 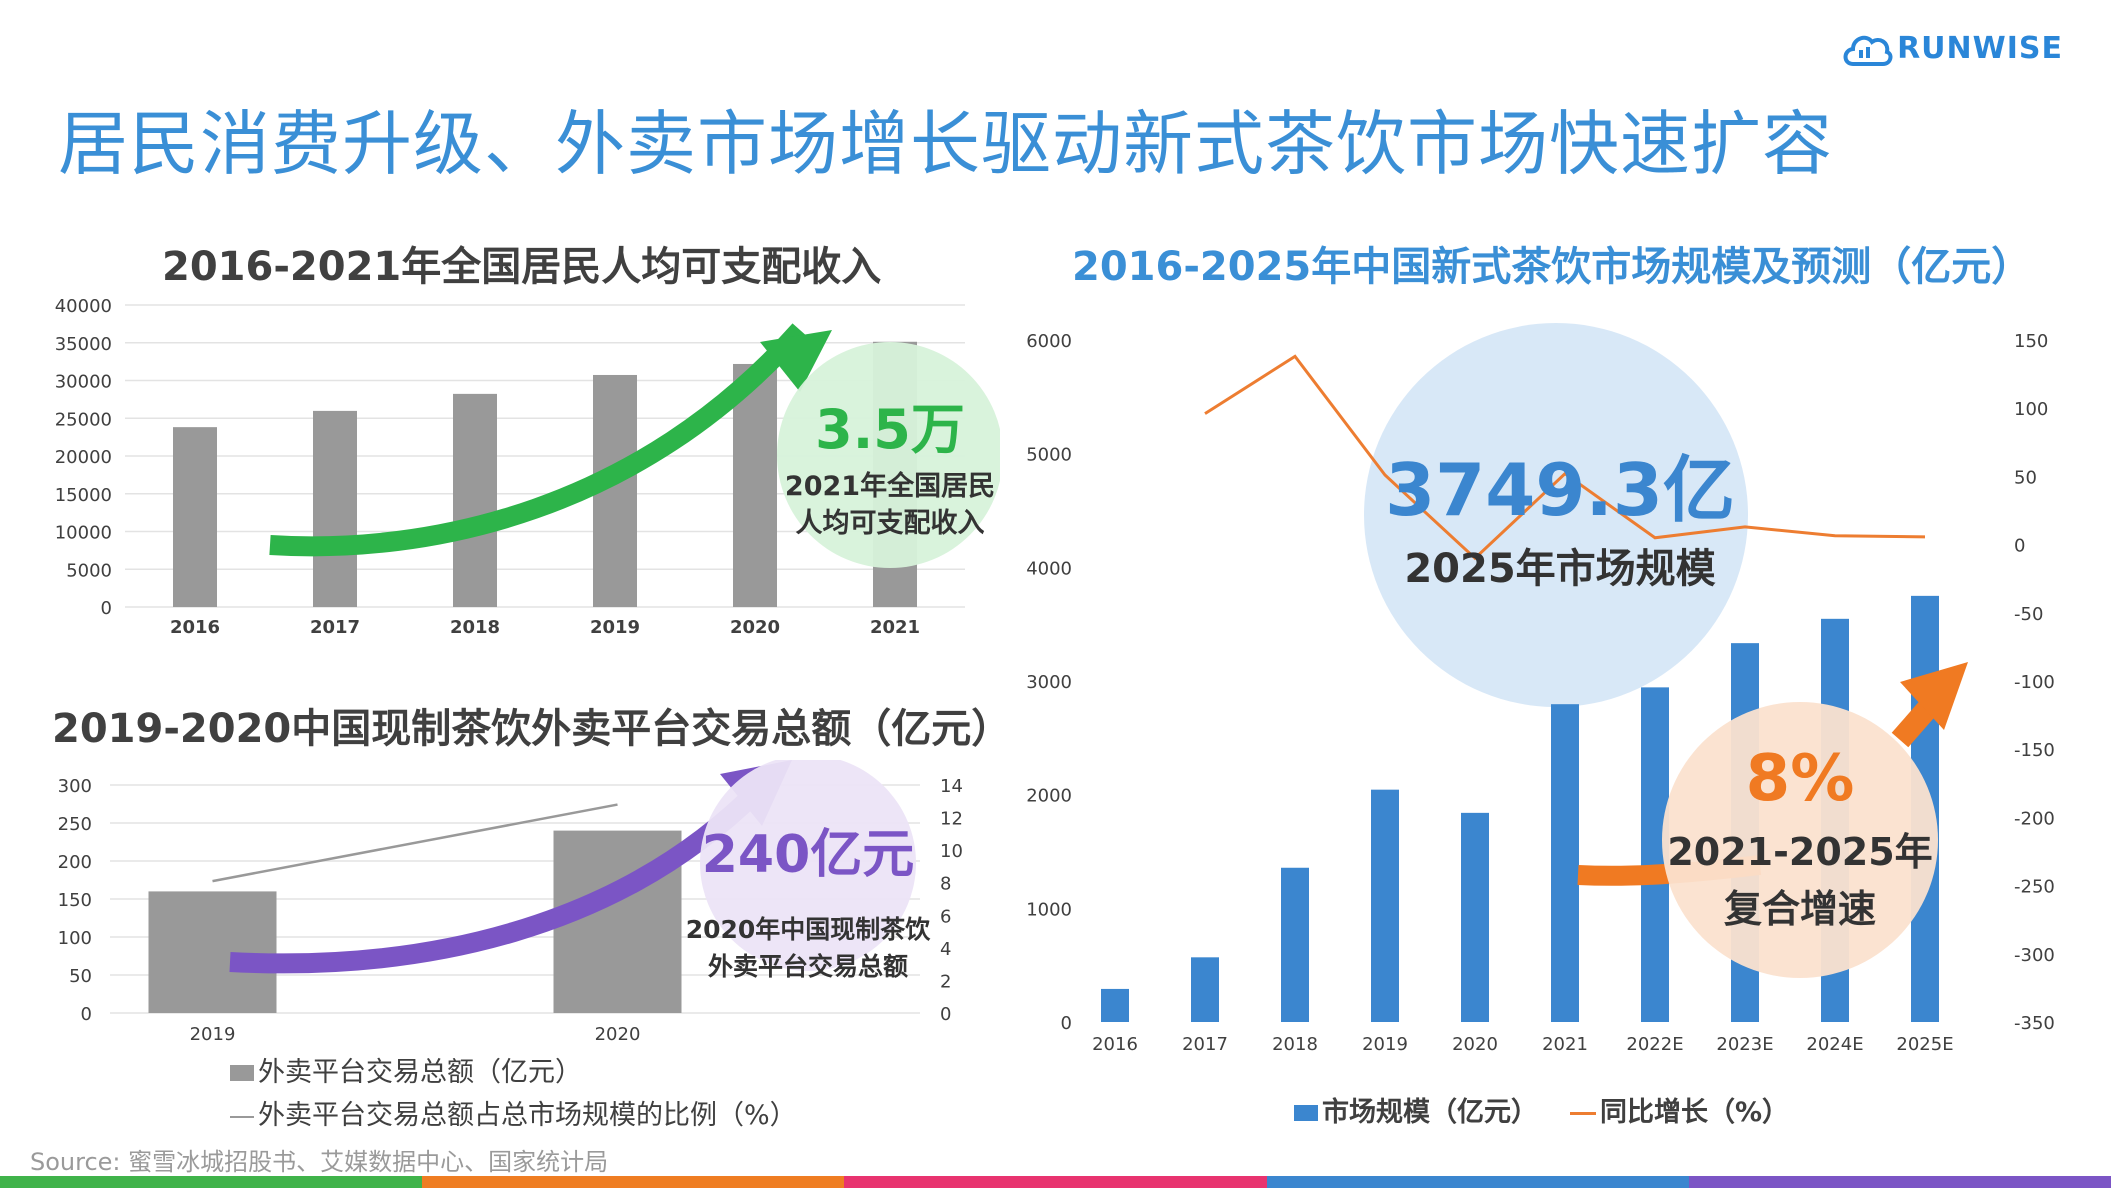 I want to click on legend-line-label: 外卖平台交易总额占总市场规模的比例（%）, so click(x=527, y=1115).